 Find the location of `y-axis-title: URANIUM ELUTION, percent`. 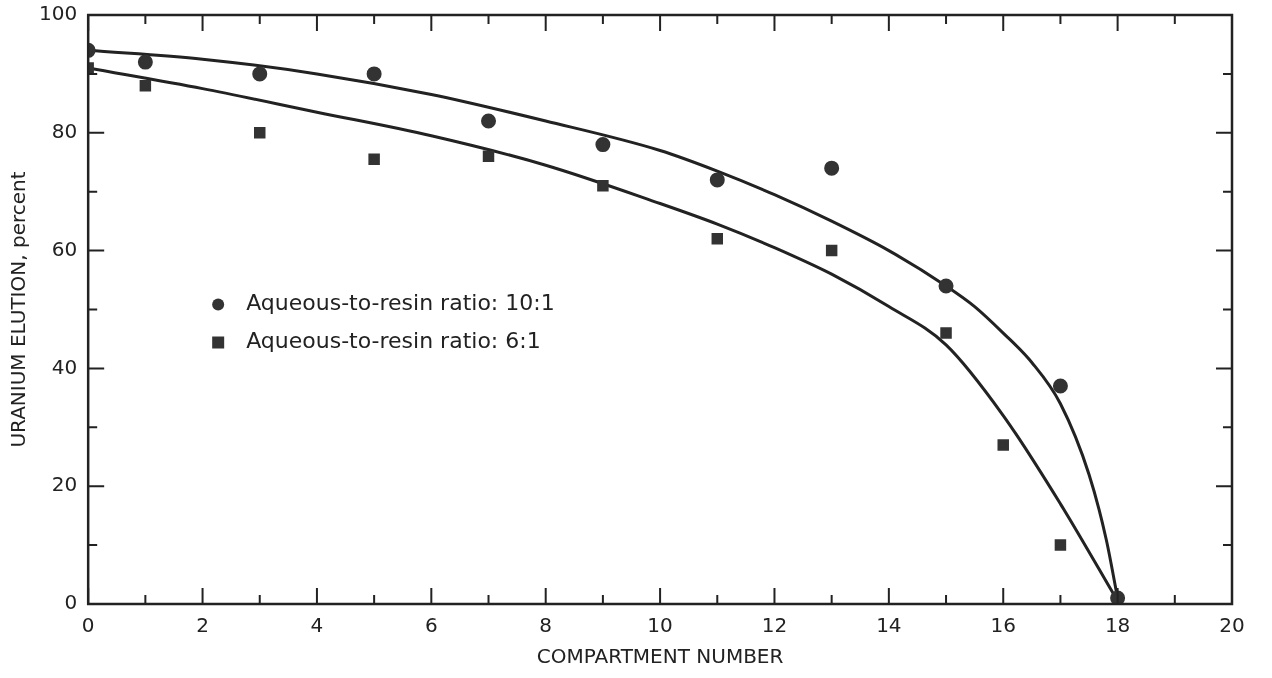

y-axis-title: URANIUM ELUTION, percent is located at coordinates (18, 309).